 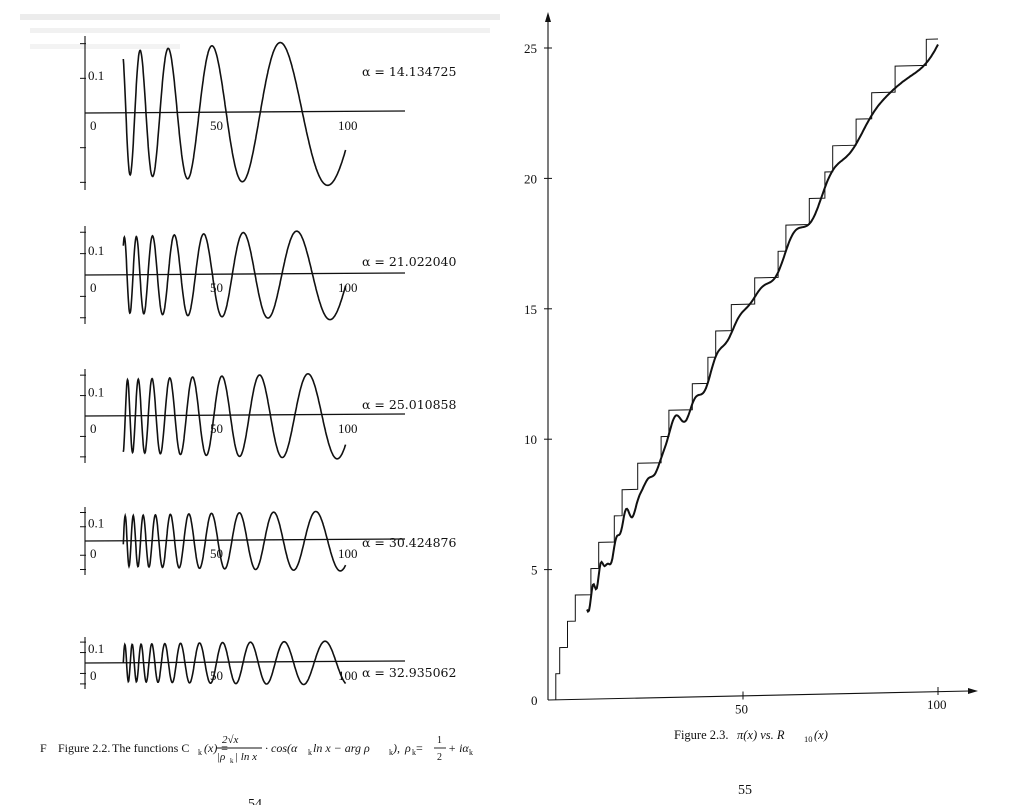 I want to click on pi-y-tick-label: 0, so click(x=534, y=700).